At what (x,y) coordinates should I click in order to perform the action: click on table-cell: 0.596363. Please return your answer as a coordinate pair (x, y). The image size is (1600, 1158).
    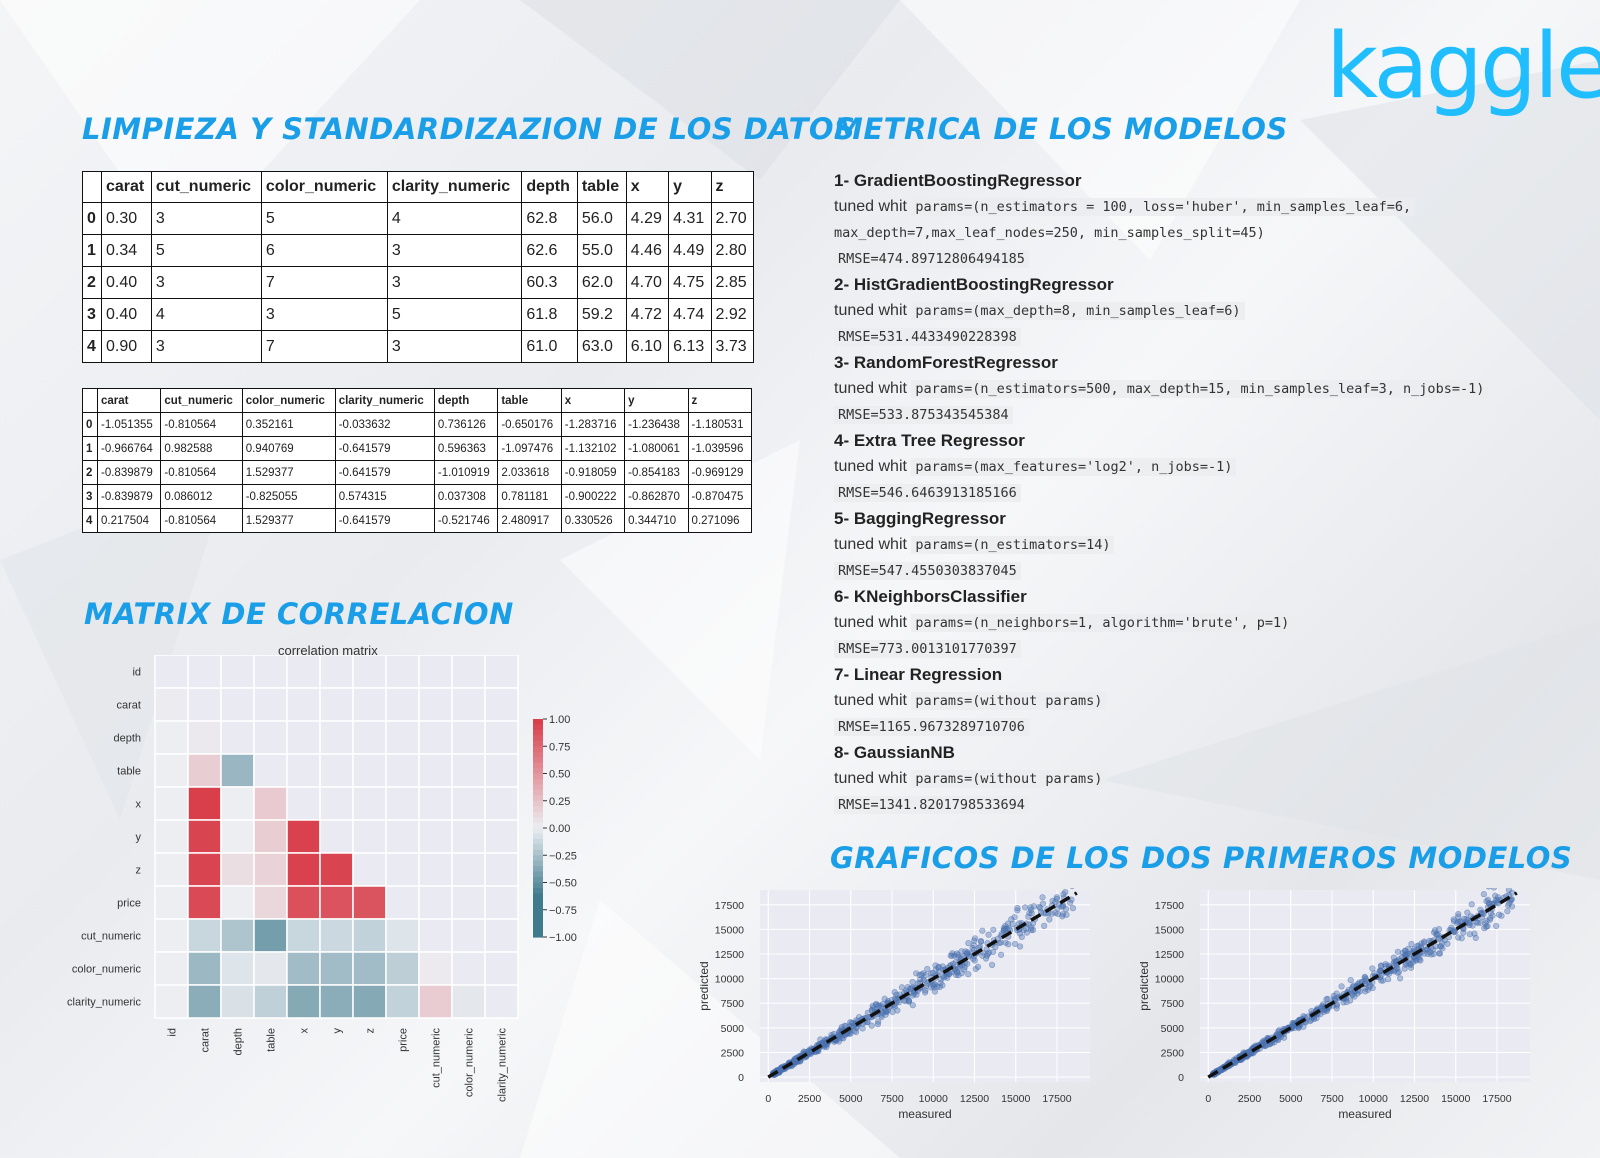
    Looking at the image, I should click on (466, 448).